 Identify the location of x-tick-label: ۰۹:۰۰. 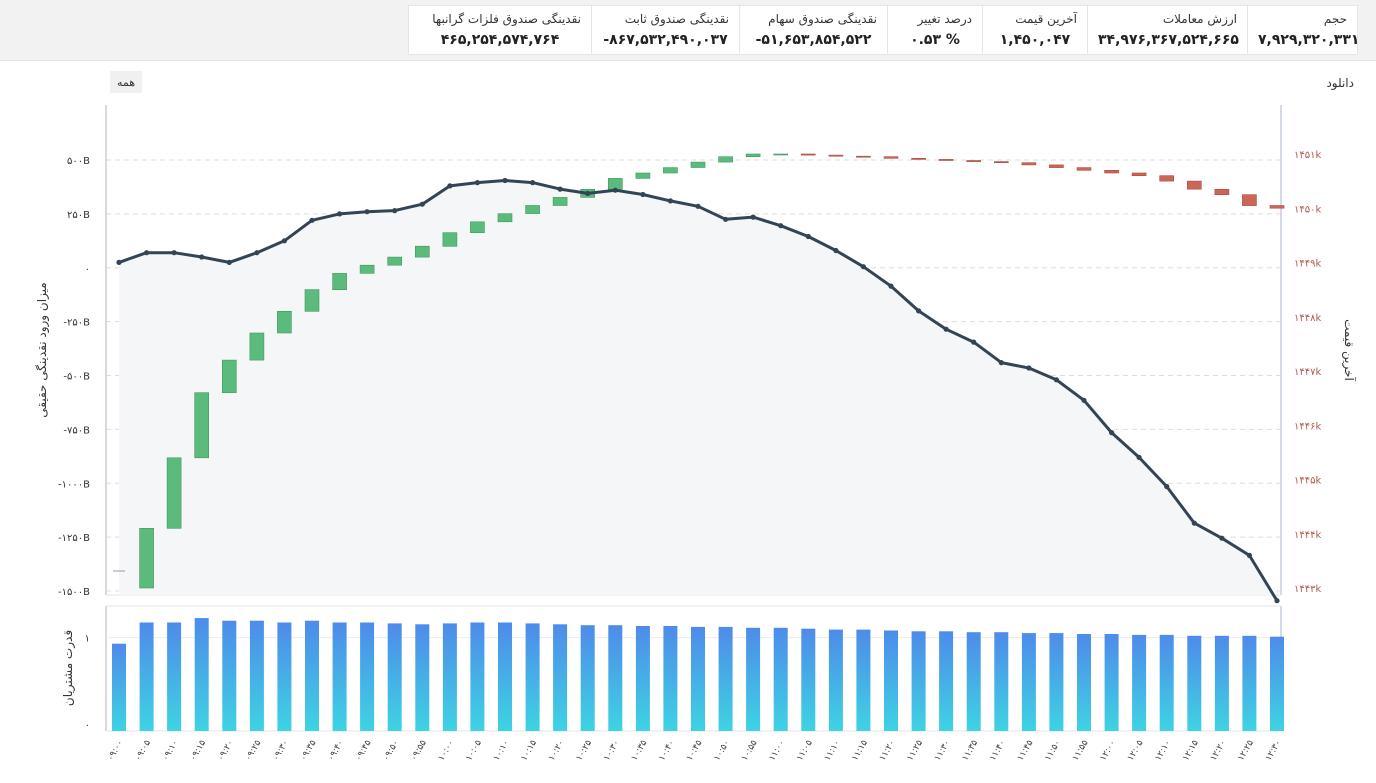
(116, 751).